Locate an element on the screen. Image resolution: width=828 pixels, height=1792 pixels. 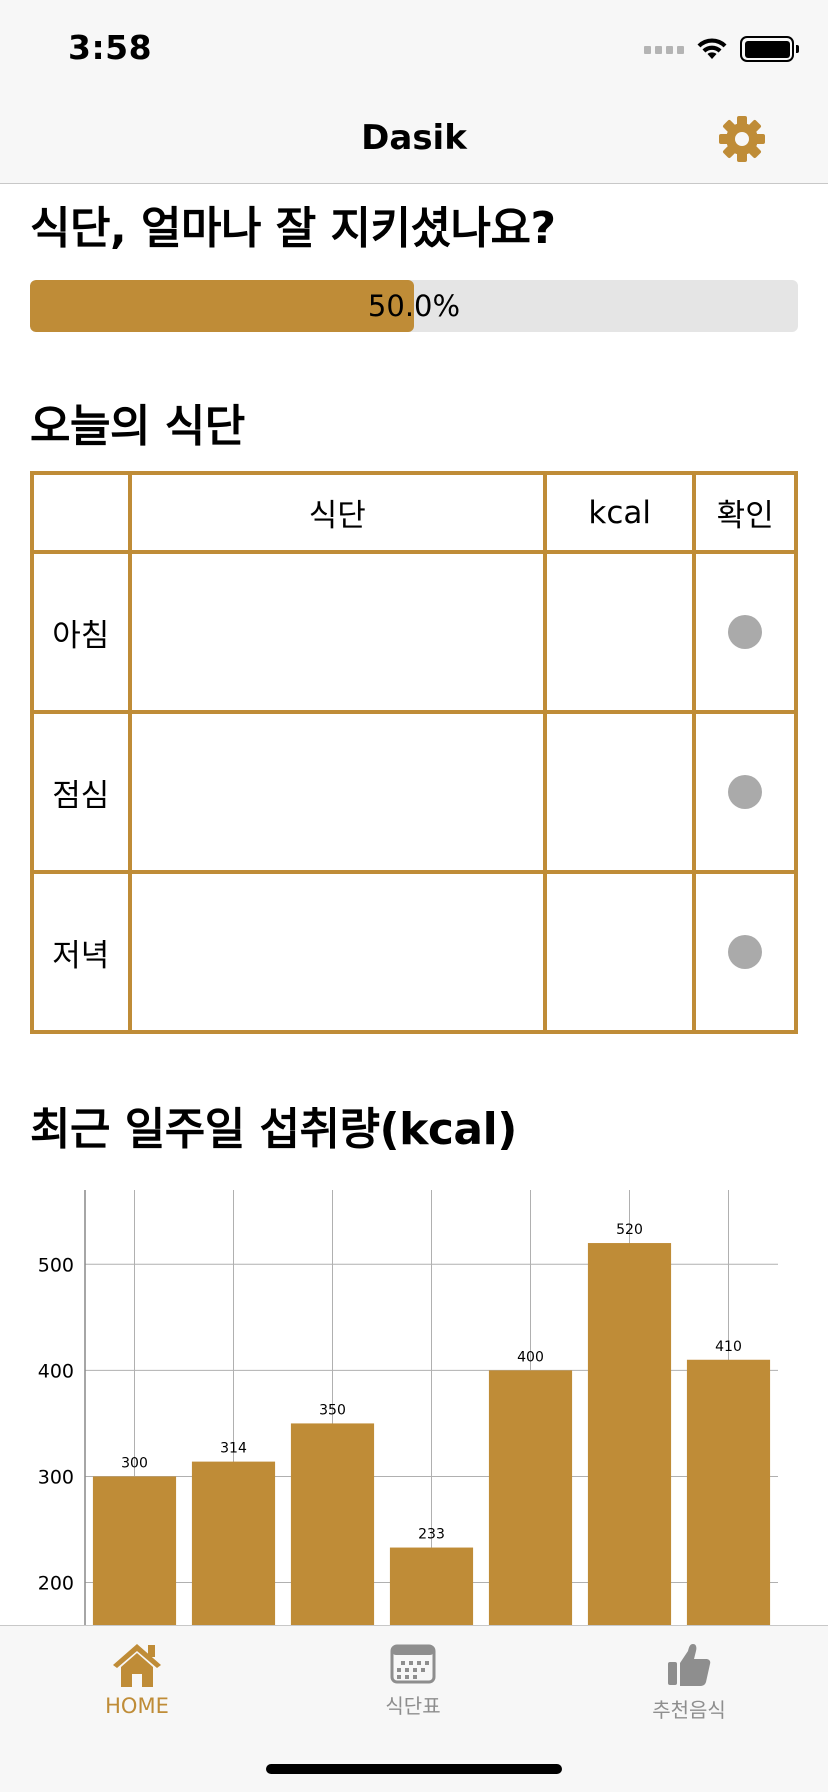
lunch-kcal is located at coordinates (619, 792).